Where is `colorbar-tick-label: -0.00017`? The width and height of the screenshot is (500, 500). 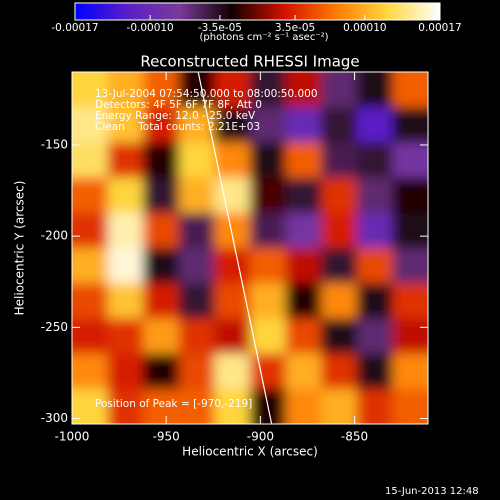 colorbar-tick-label: -0.00017 is located at coordinates (74, 28).